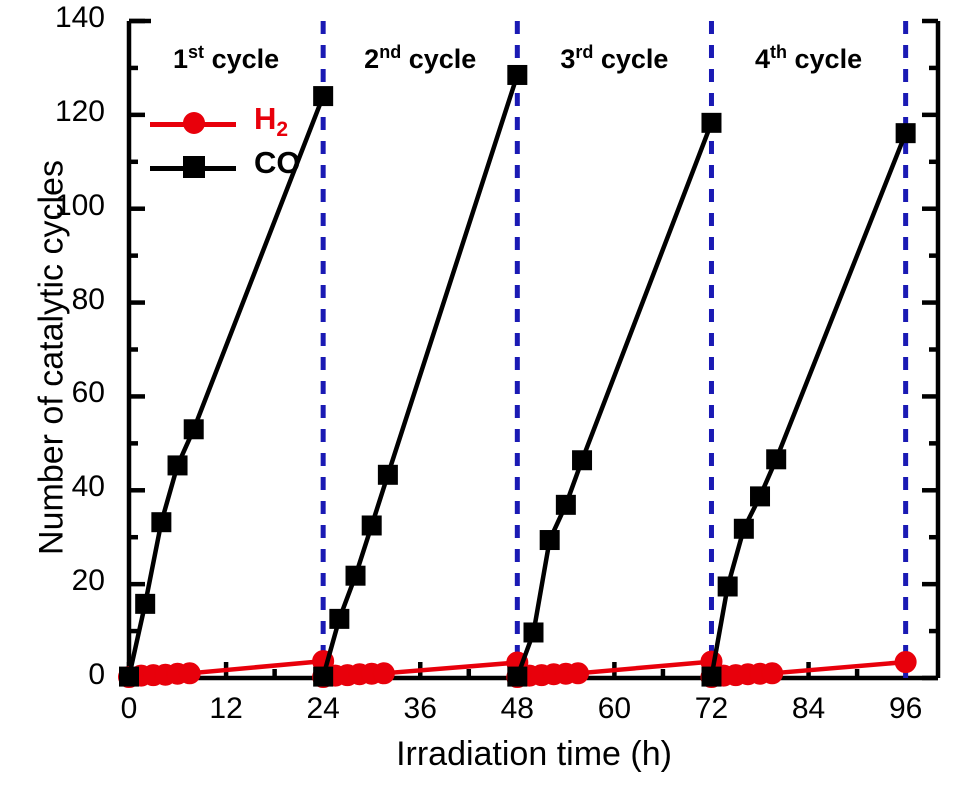  What do you see at coordinates (88, 581) in the screenshot?
I see `y-tick-label-20: 20` at bounding box center [88, 581].